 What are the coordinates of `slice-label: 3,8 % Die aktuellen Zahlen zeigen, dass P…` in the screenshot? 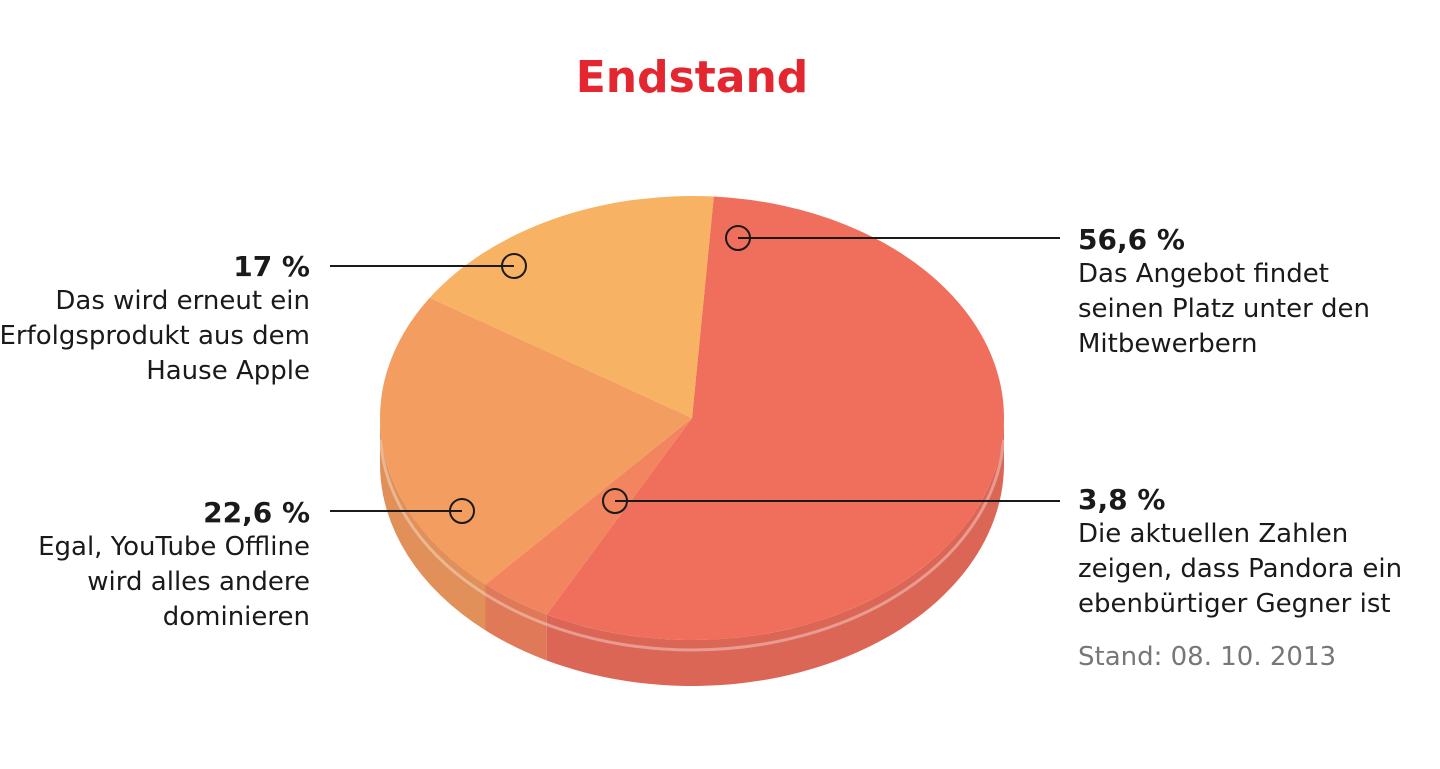 It's located at (1243, 552).